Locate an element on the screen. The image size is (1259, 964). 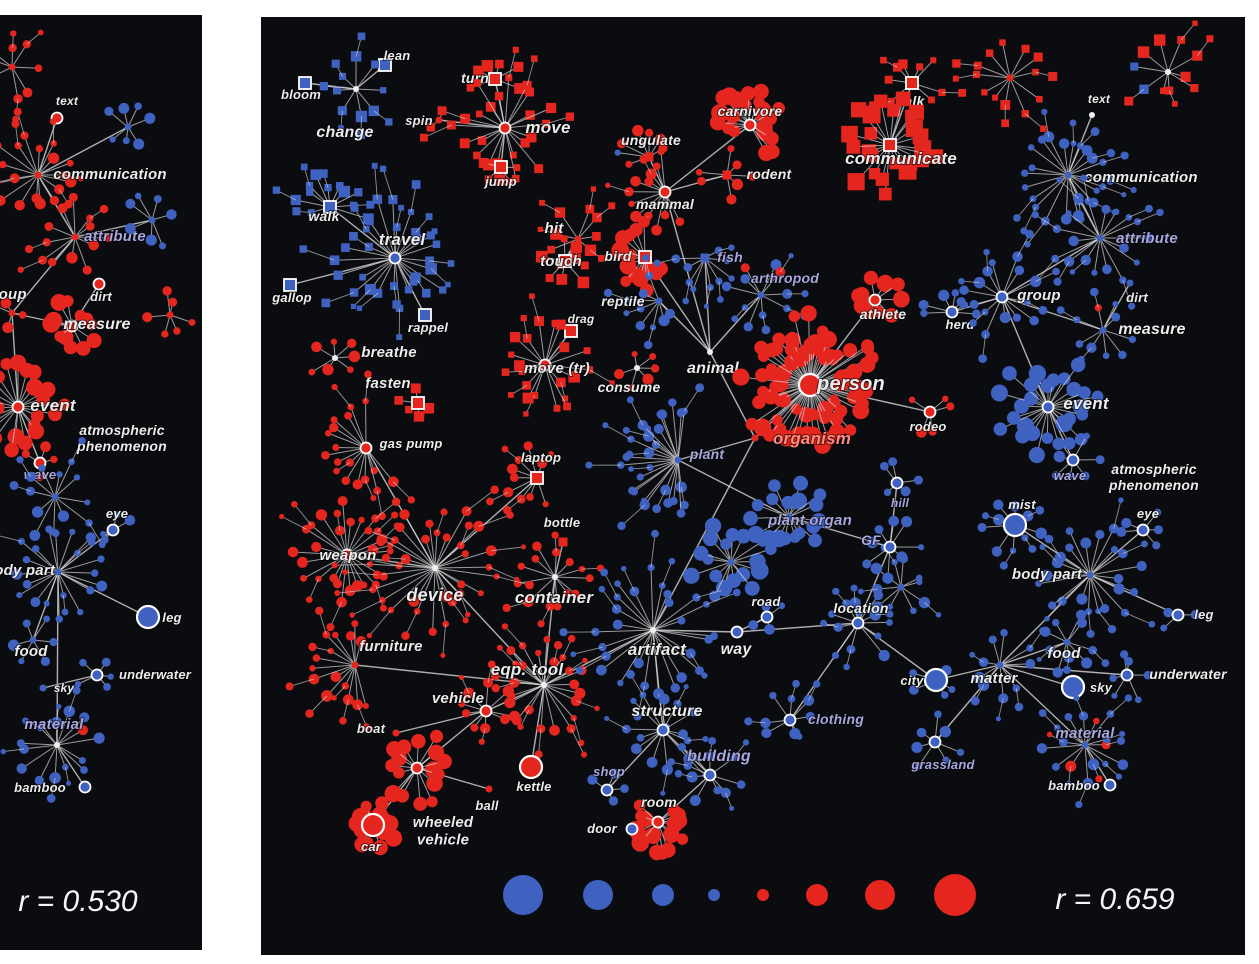
cluster-athlete: athlete is located at coordinates (880, 296).